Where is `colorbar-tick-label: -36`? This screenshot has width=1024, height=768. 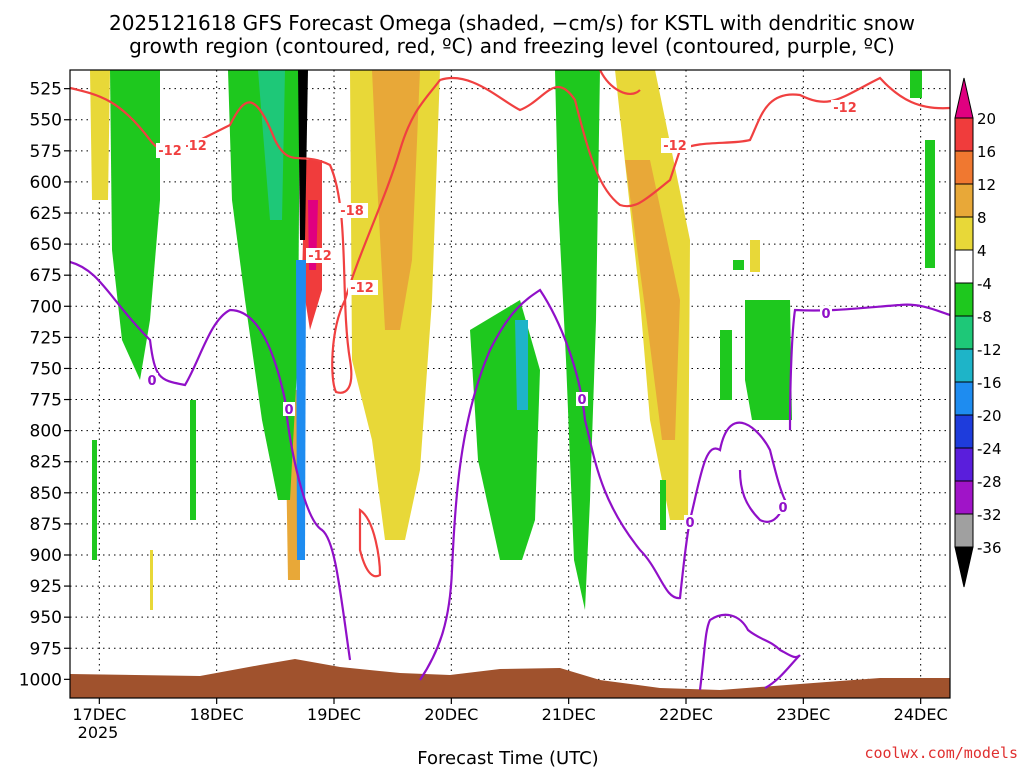 colorbar-tick-label: -36 is located at coordinates (989, 548).